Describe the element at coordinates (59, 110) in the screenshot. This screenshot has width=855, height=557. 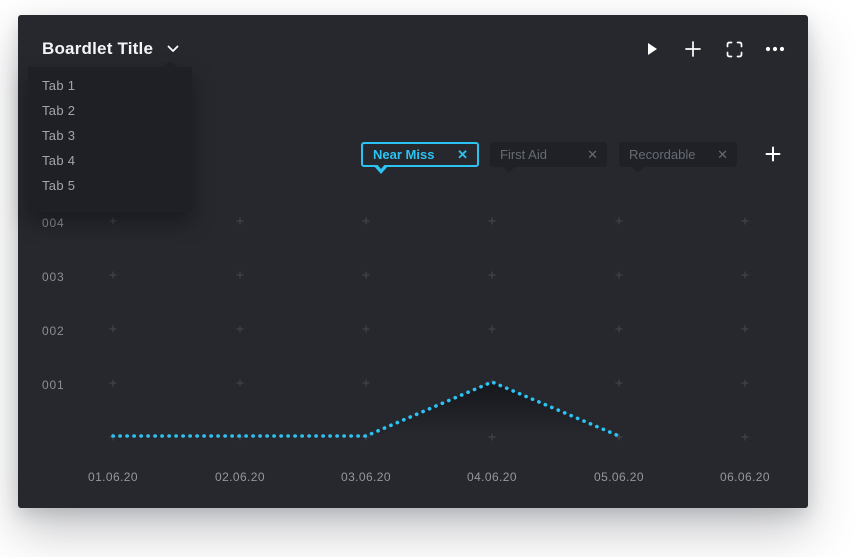
I see `tab-menu-item: Tab 2` at that location.